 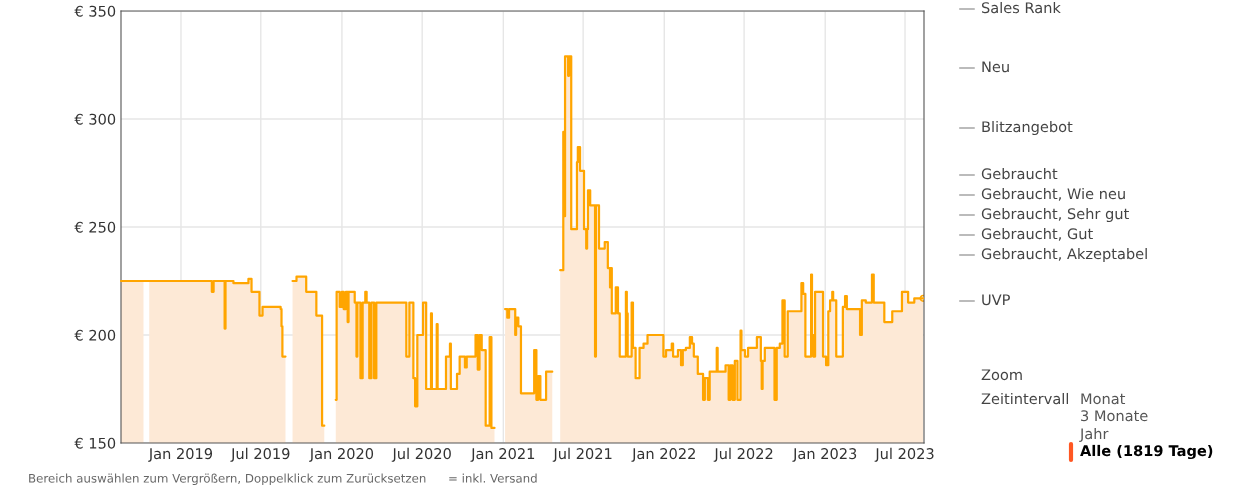 I want to click on text: Monat, so click(x=1103, y=399).